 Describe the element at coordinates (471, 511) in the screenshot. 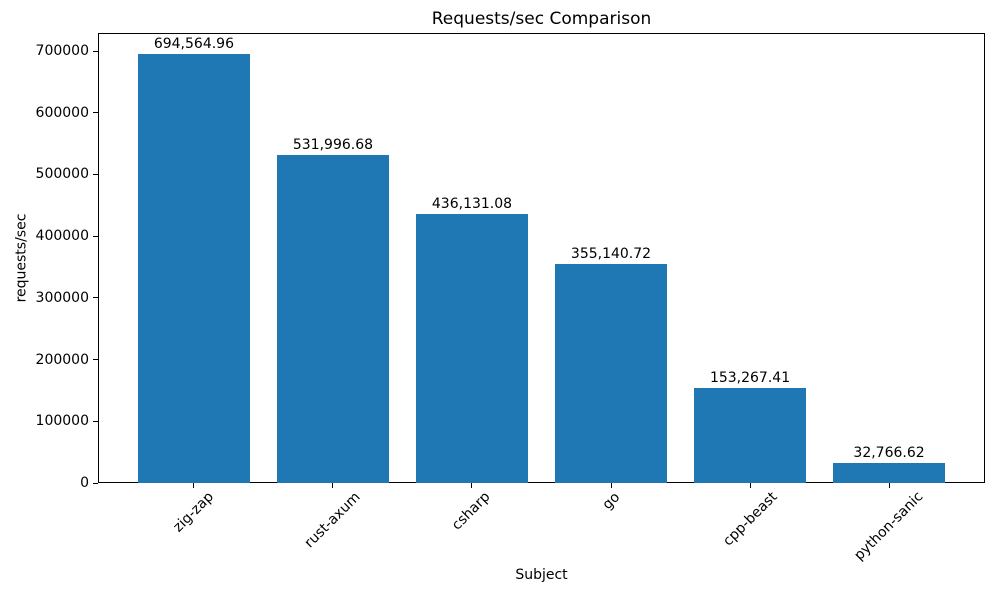

I see `x-tick-label-csharp: csharp` at that location.